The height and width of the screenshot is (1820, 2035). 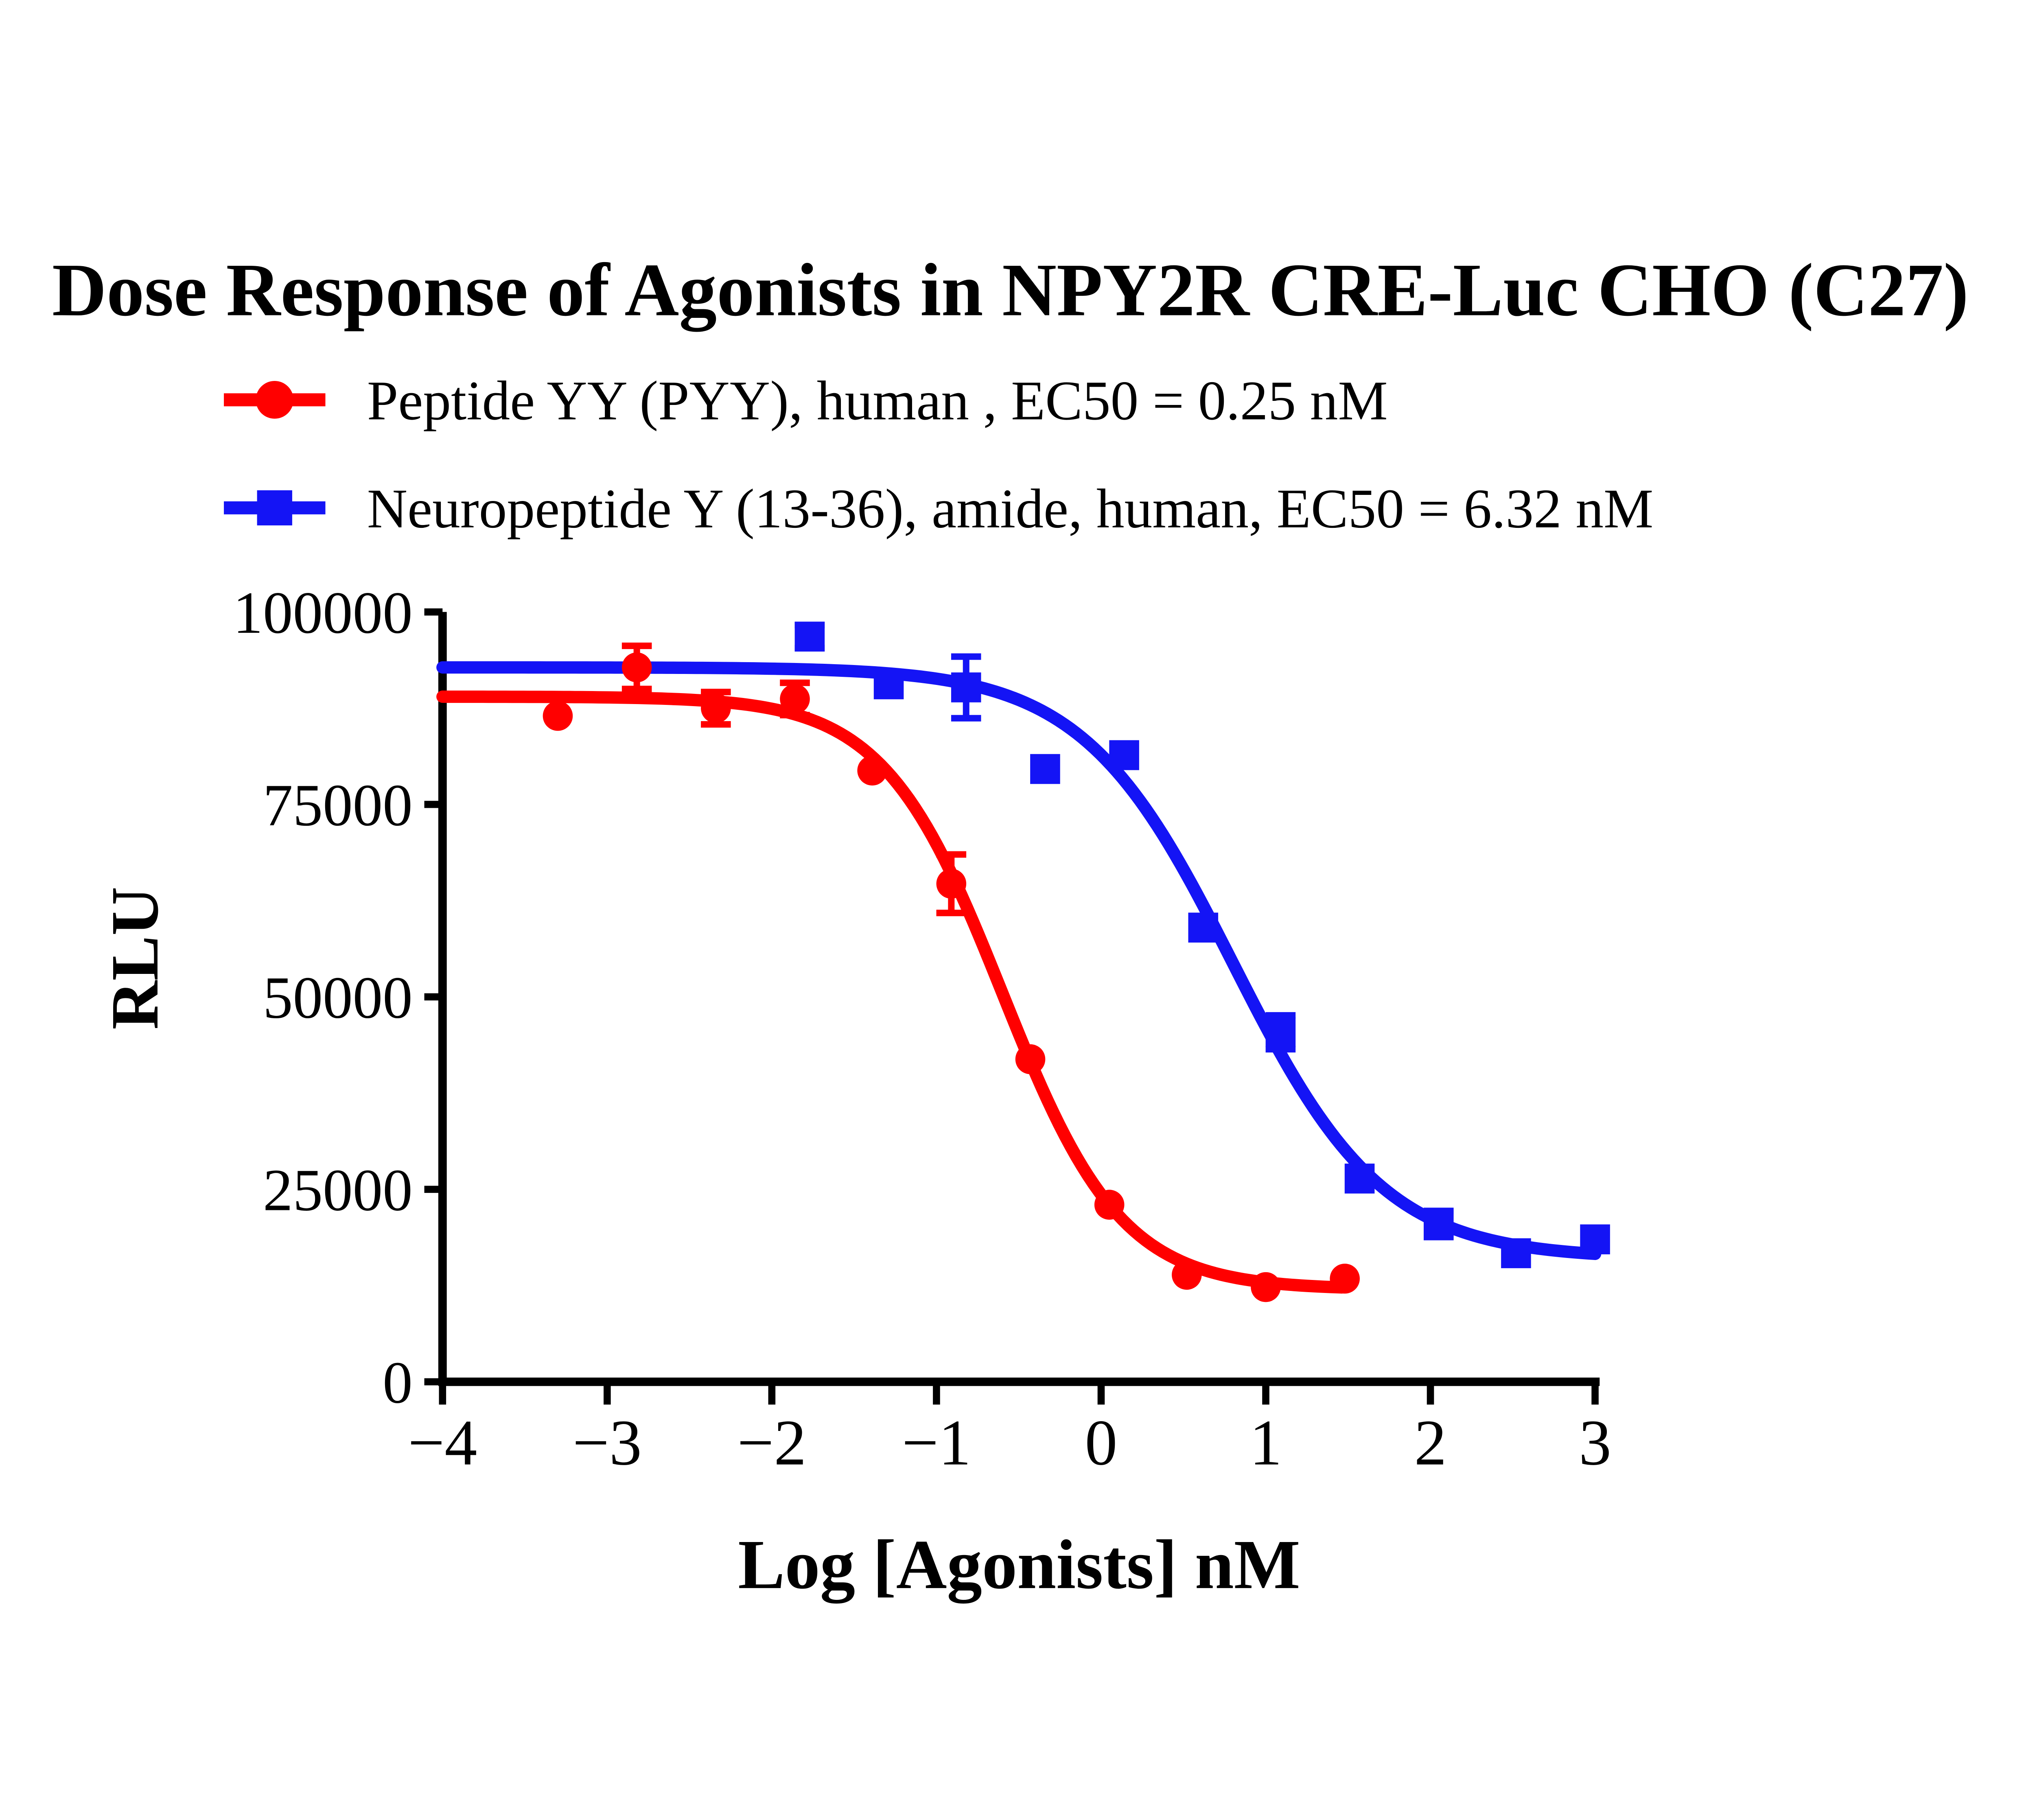 I want to click on x-tick-label: 0, so click(x=1101, y=1443).